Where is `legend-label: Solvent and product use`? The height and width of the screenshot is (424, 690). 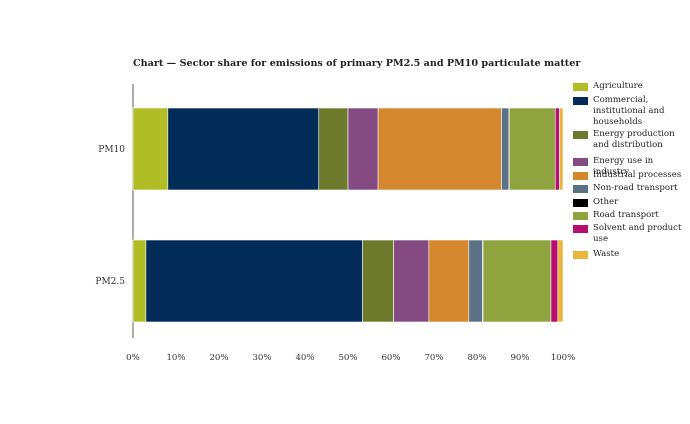 legend-label: Solvent and product use is located at coordinates (637, 234).